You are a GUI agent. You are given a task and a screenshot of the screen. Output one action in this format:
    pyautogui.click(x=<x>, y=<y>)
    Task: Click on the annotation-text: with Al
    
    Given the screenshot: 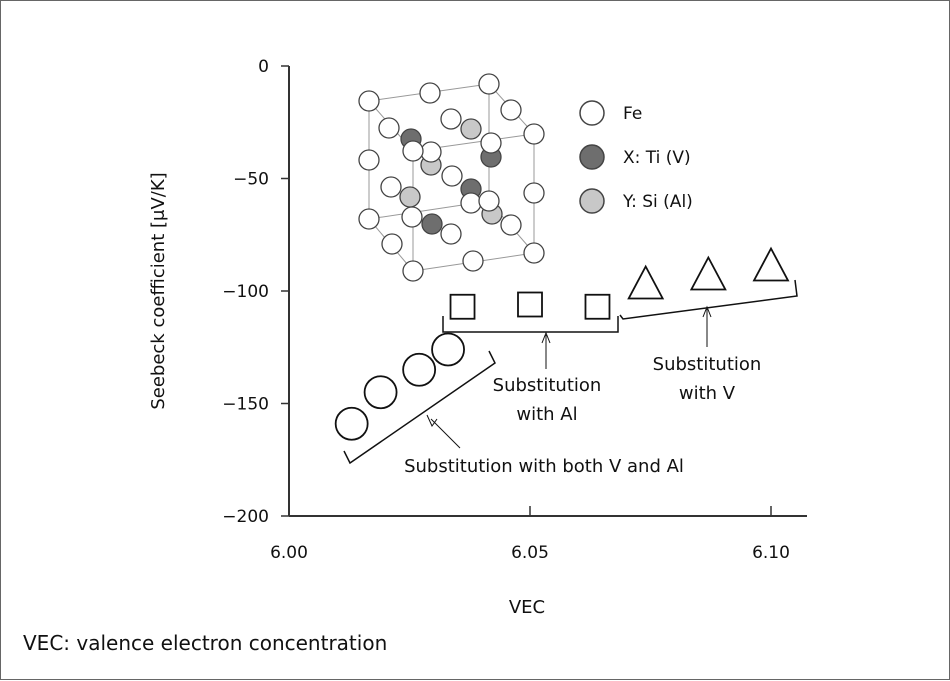 What is the action you would take?
    pyautogui.click(x=546, y=414)
    